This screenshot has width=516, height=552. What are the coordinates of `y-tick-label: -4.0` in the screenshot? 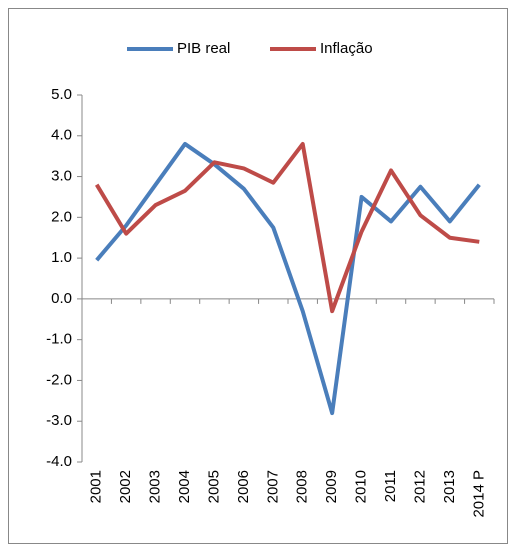 It's located at (59, 461).